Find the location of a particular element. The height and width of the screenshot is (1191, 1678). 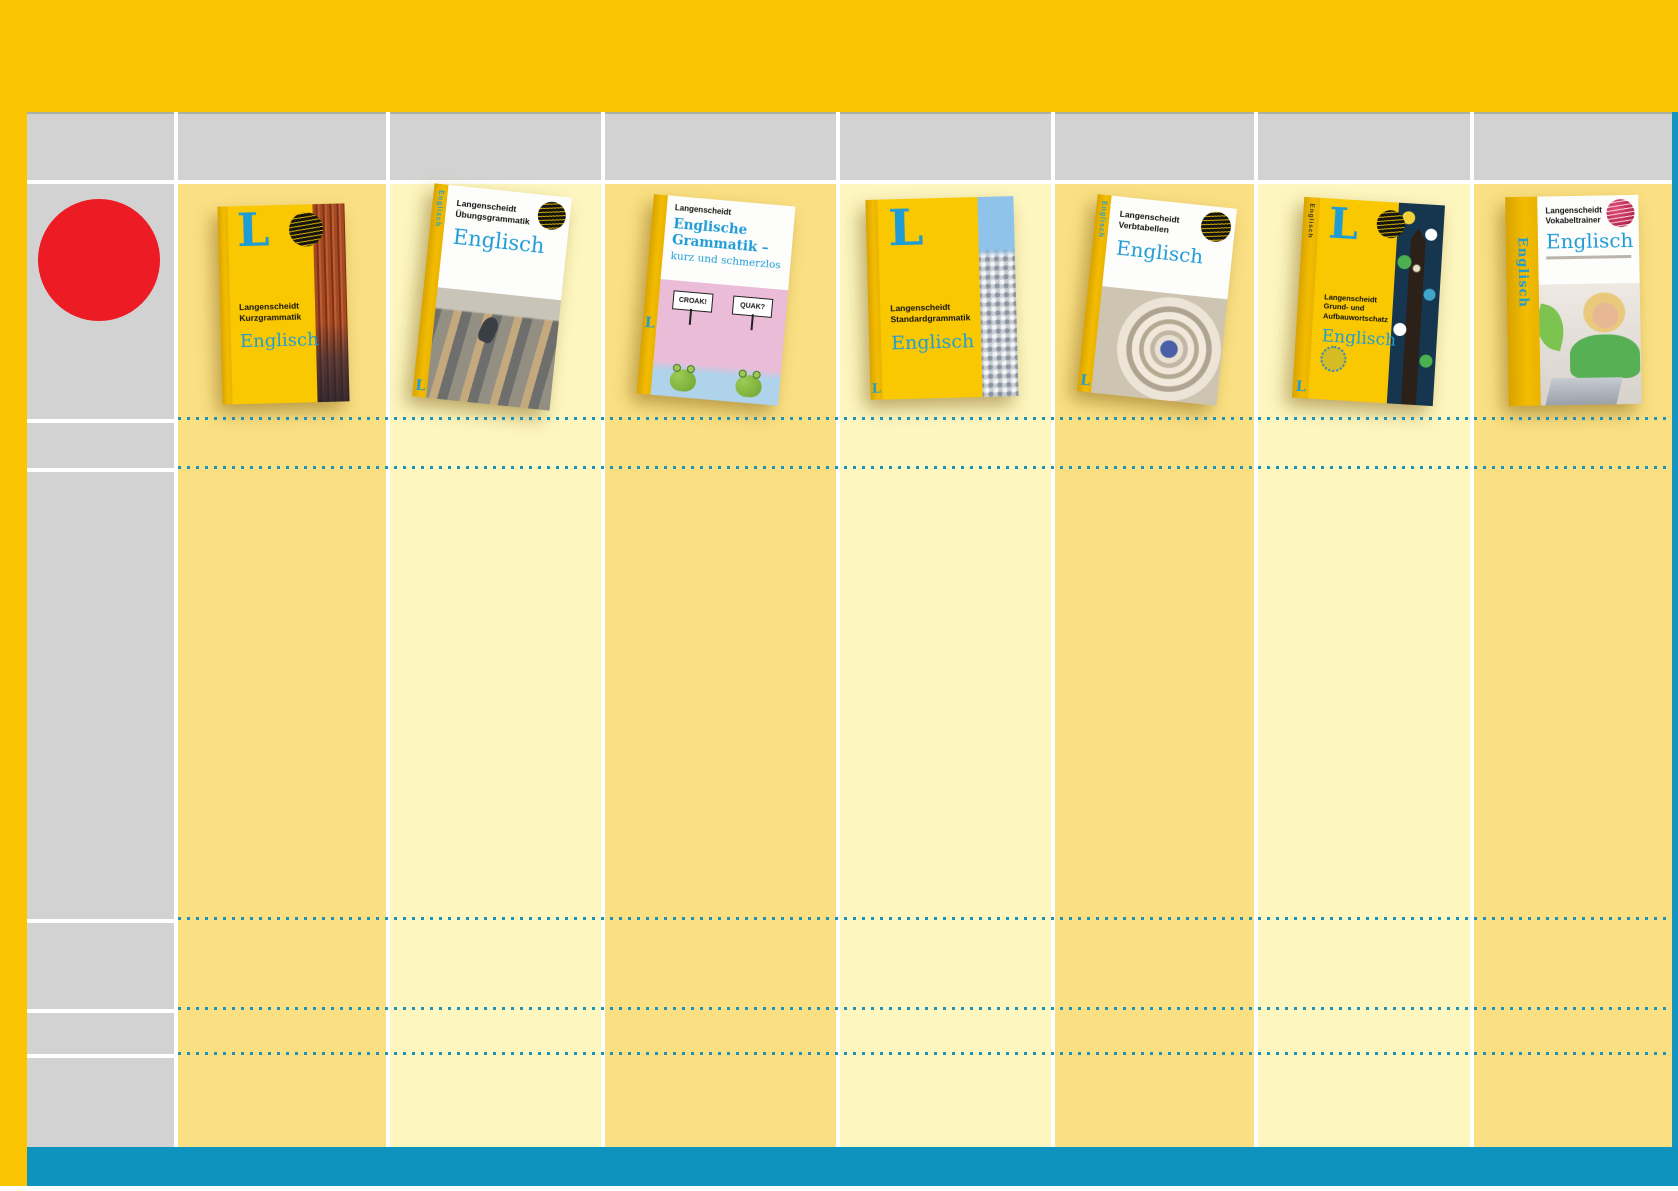

book-series: Grund- und Aufbauwortschatz is located at coordinates (1355, 312).